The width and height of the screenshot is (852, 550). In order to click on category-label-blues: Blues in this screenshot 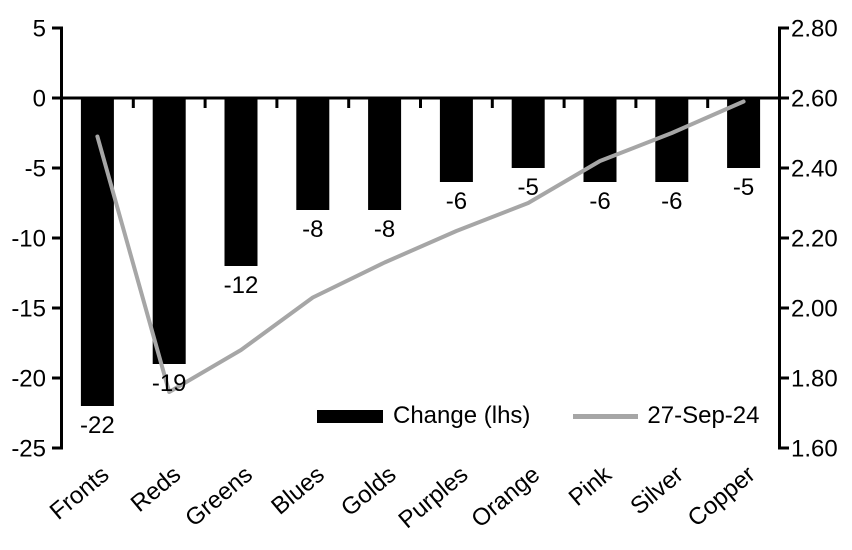, I will do `click(297, 490)`.